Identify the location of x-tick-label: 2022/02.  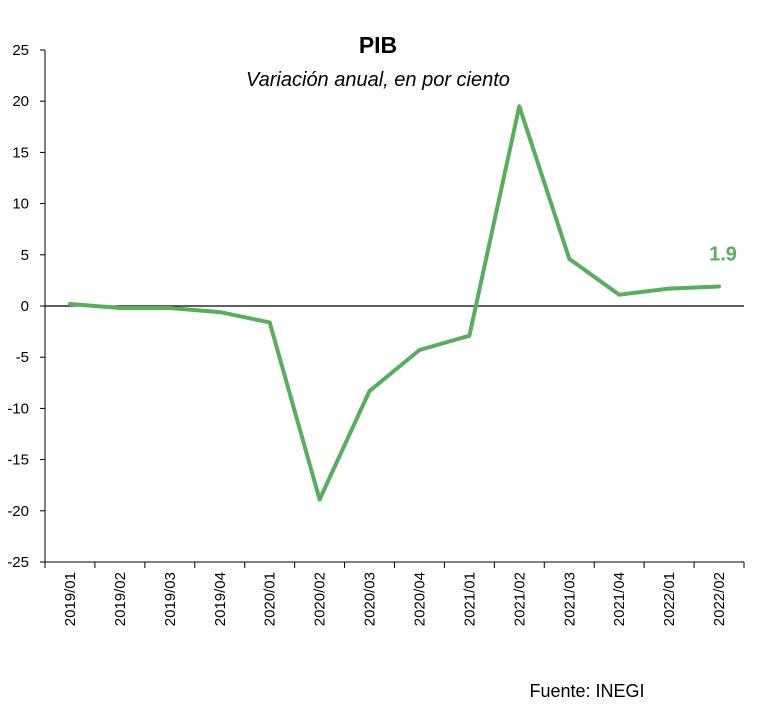
(719, 599).